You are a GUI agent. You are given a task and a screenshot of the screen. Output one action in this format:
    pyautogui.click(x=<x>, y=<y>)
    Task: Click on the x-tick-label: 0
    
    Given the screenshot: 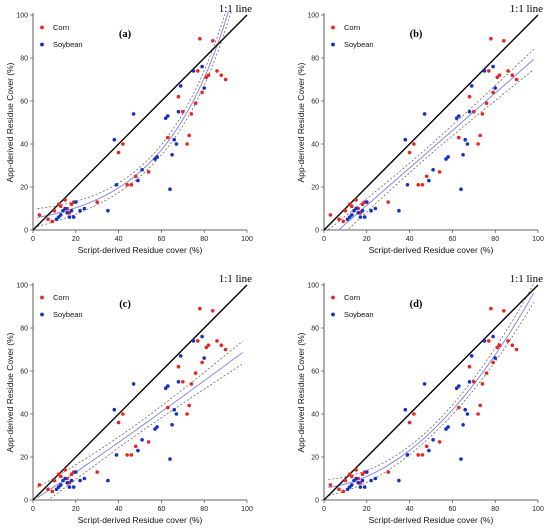 What is the action you would take?
    pyautogui.click(x=33, y=239)
    